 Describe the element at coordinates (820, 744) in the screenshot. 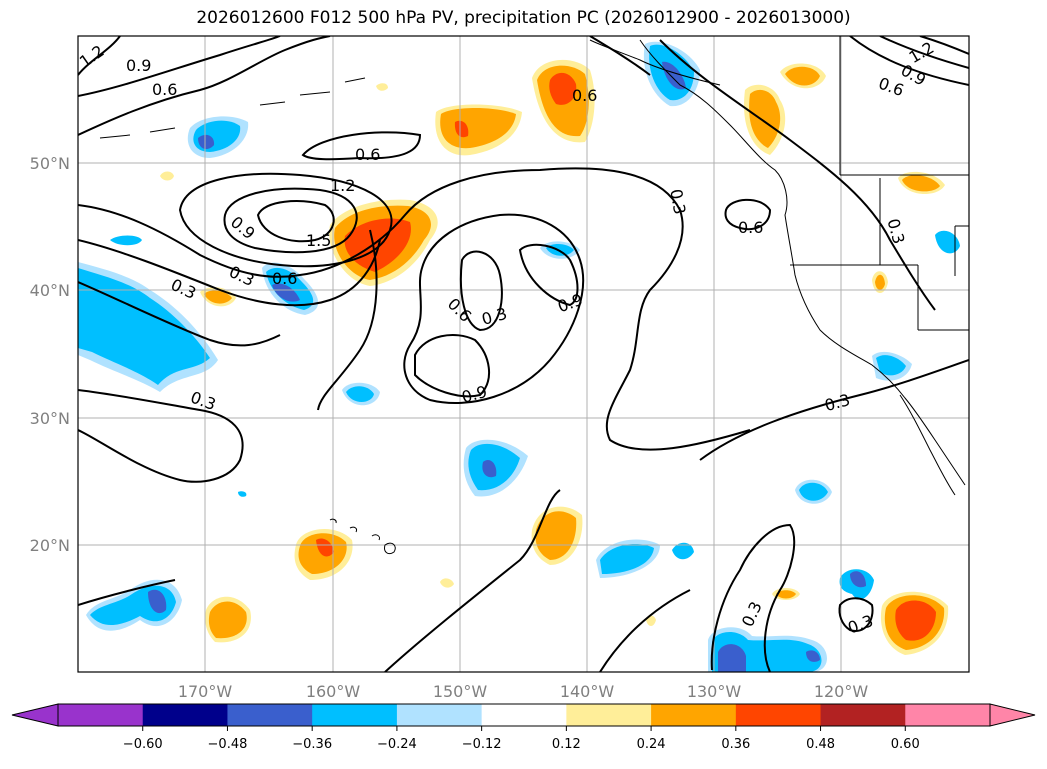

I see `colorbar-tick-label: 0.48` at that location.